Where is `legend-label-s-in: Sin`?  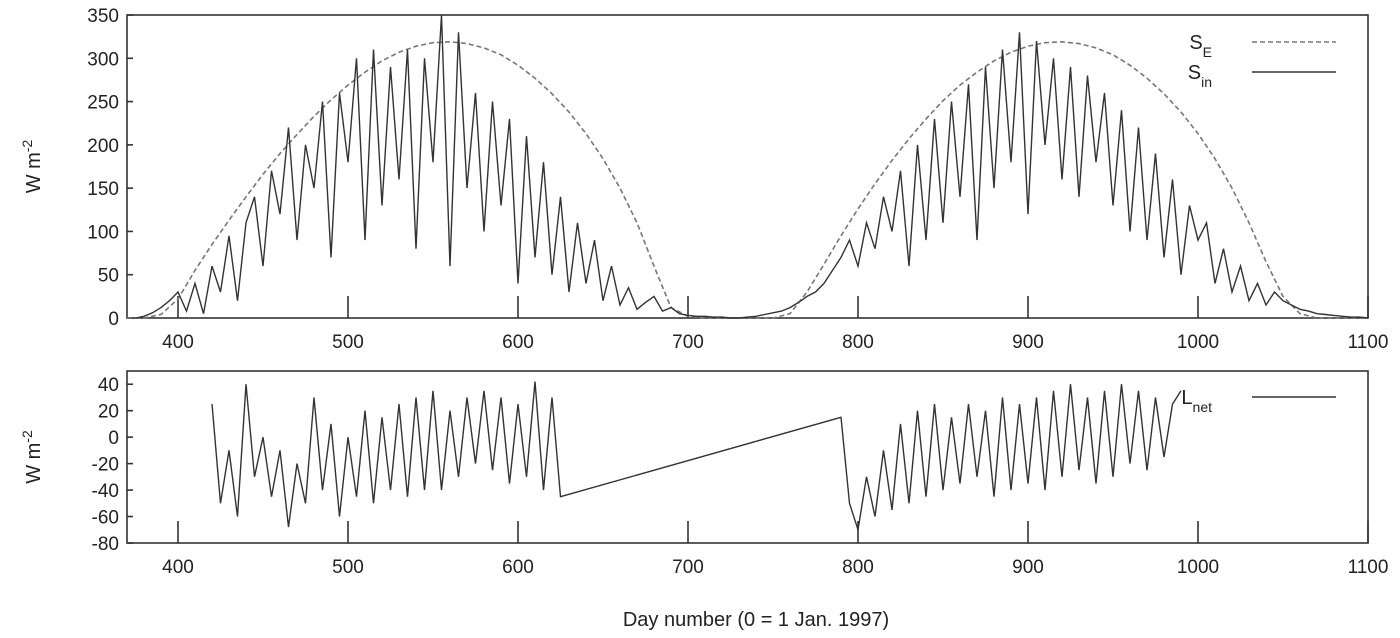
legend-label-s-in: Sin is located at coordinates (1200, 76).